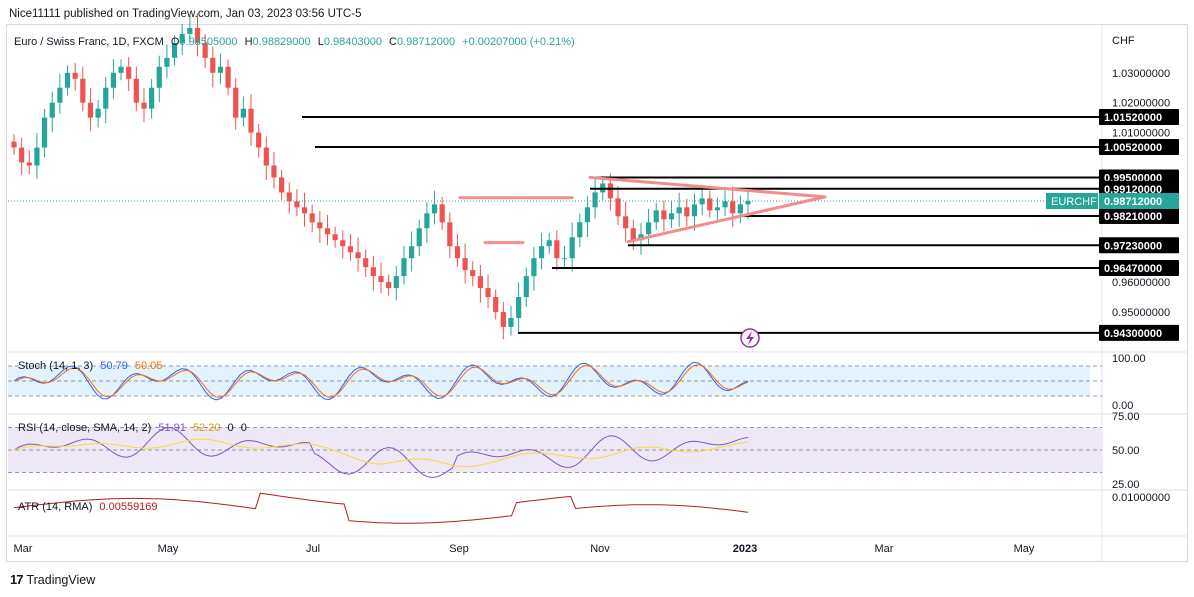 The image size is (1194, 597). Describe the element at coordinates (1141, 134) in the screenshot. I see `price-axis-tick: 1.01000000` at that location.